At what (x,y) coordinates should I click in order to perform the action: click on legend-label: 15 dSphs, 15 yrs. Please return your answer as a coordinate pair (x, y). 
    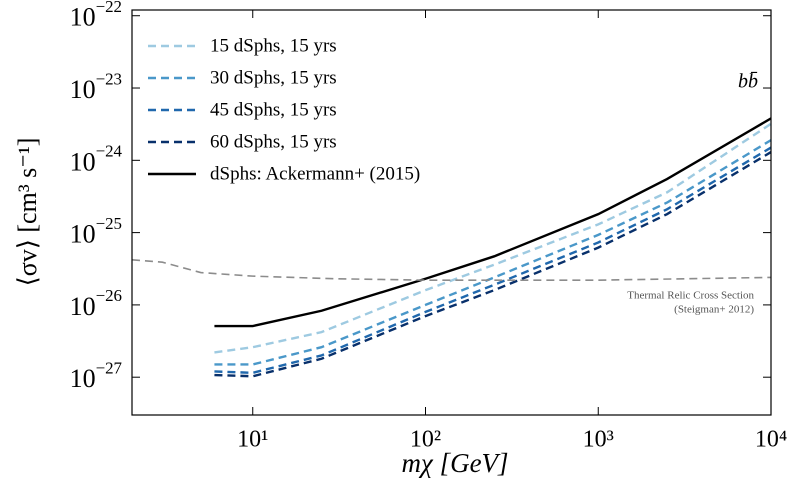
    Looking at the image, I should click on (273, 45).